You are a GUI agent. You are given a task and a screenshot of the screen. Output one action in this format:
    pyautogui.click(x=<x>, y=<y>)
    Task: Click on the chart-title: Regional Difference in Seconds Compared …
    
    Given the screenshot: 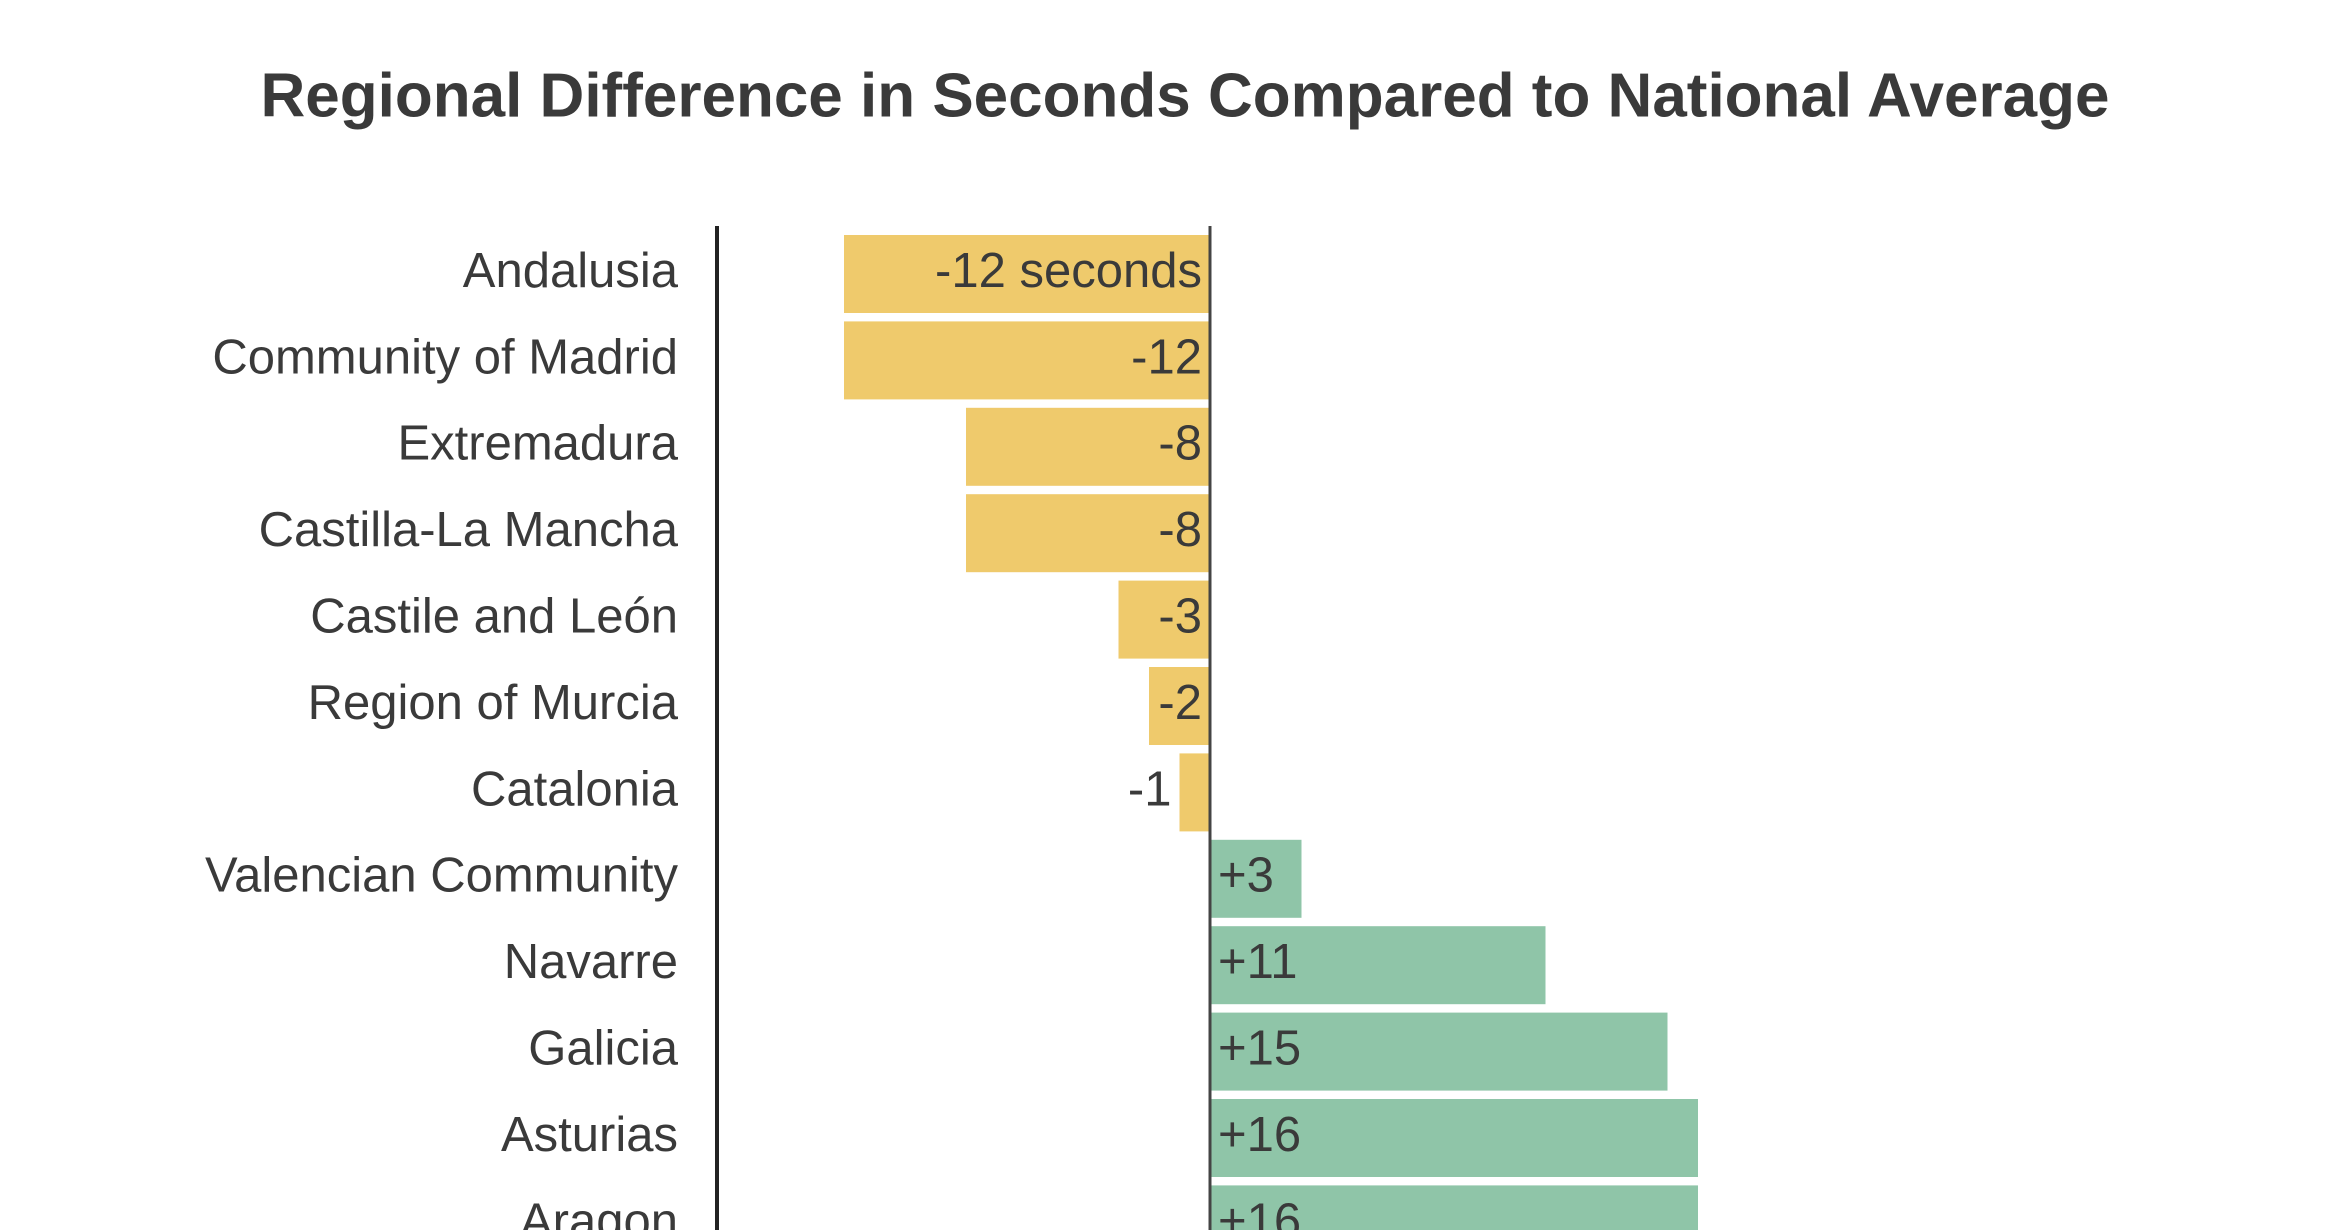 What is the action you would take?
    pyautogui.click(x=1185, y=95)
    